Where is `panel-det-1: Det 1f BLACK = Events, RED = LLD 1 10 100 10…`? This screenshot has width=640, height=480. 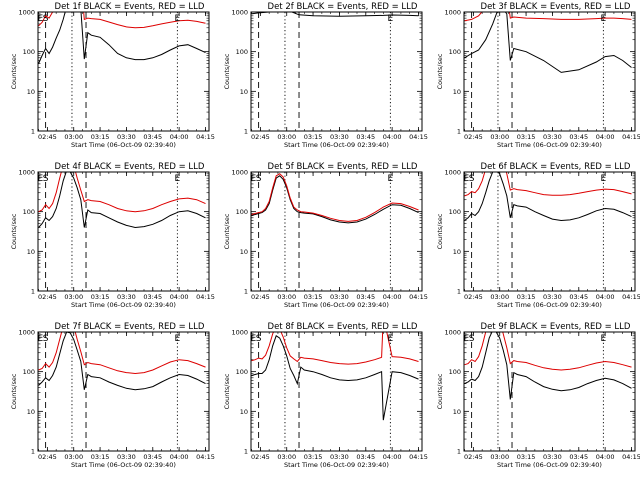
panel-det-1: Det 1f BLACK = Events, RED = LLD 1 10 100 10… is located at coordinates (112, 75).